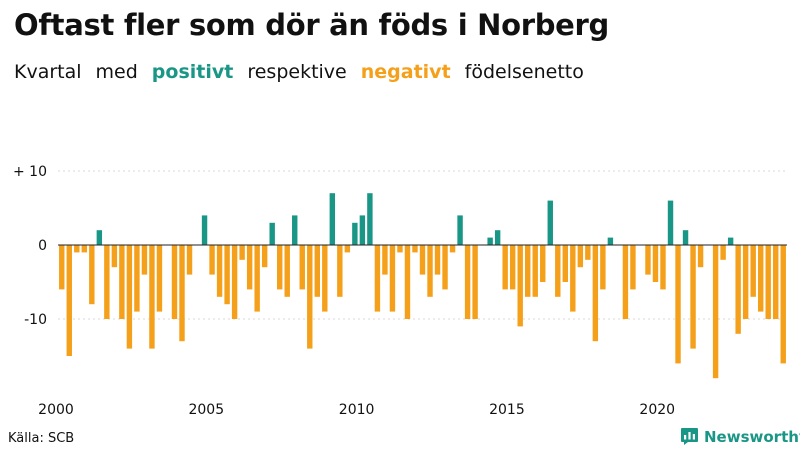  I want to click on y-tick-label: 0, so click(42, 246).